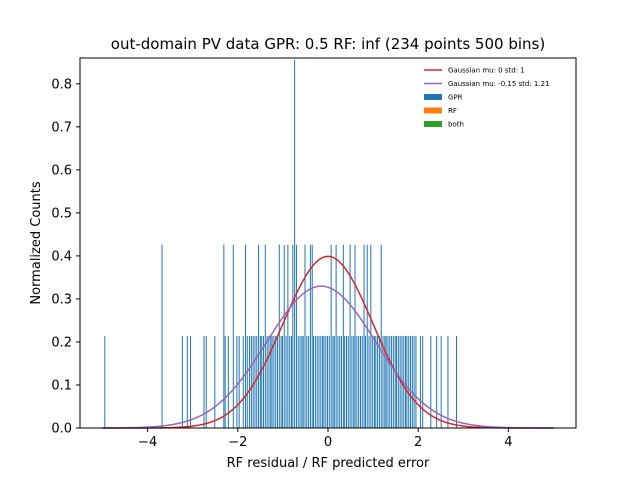 The width and height of the screenshot is (640, 480). I want to click on x-tick-label: 0, so click(328, 442).